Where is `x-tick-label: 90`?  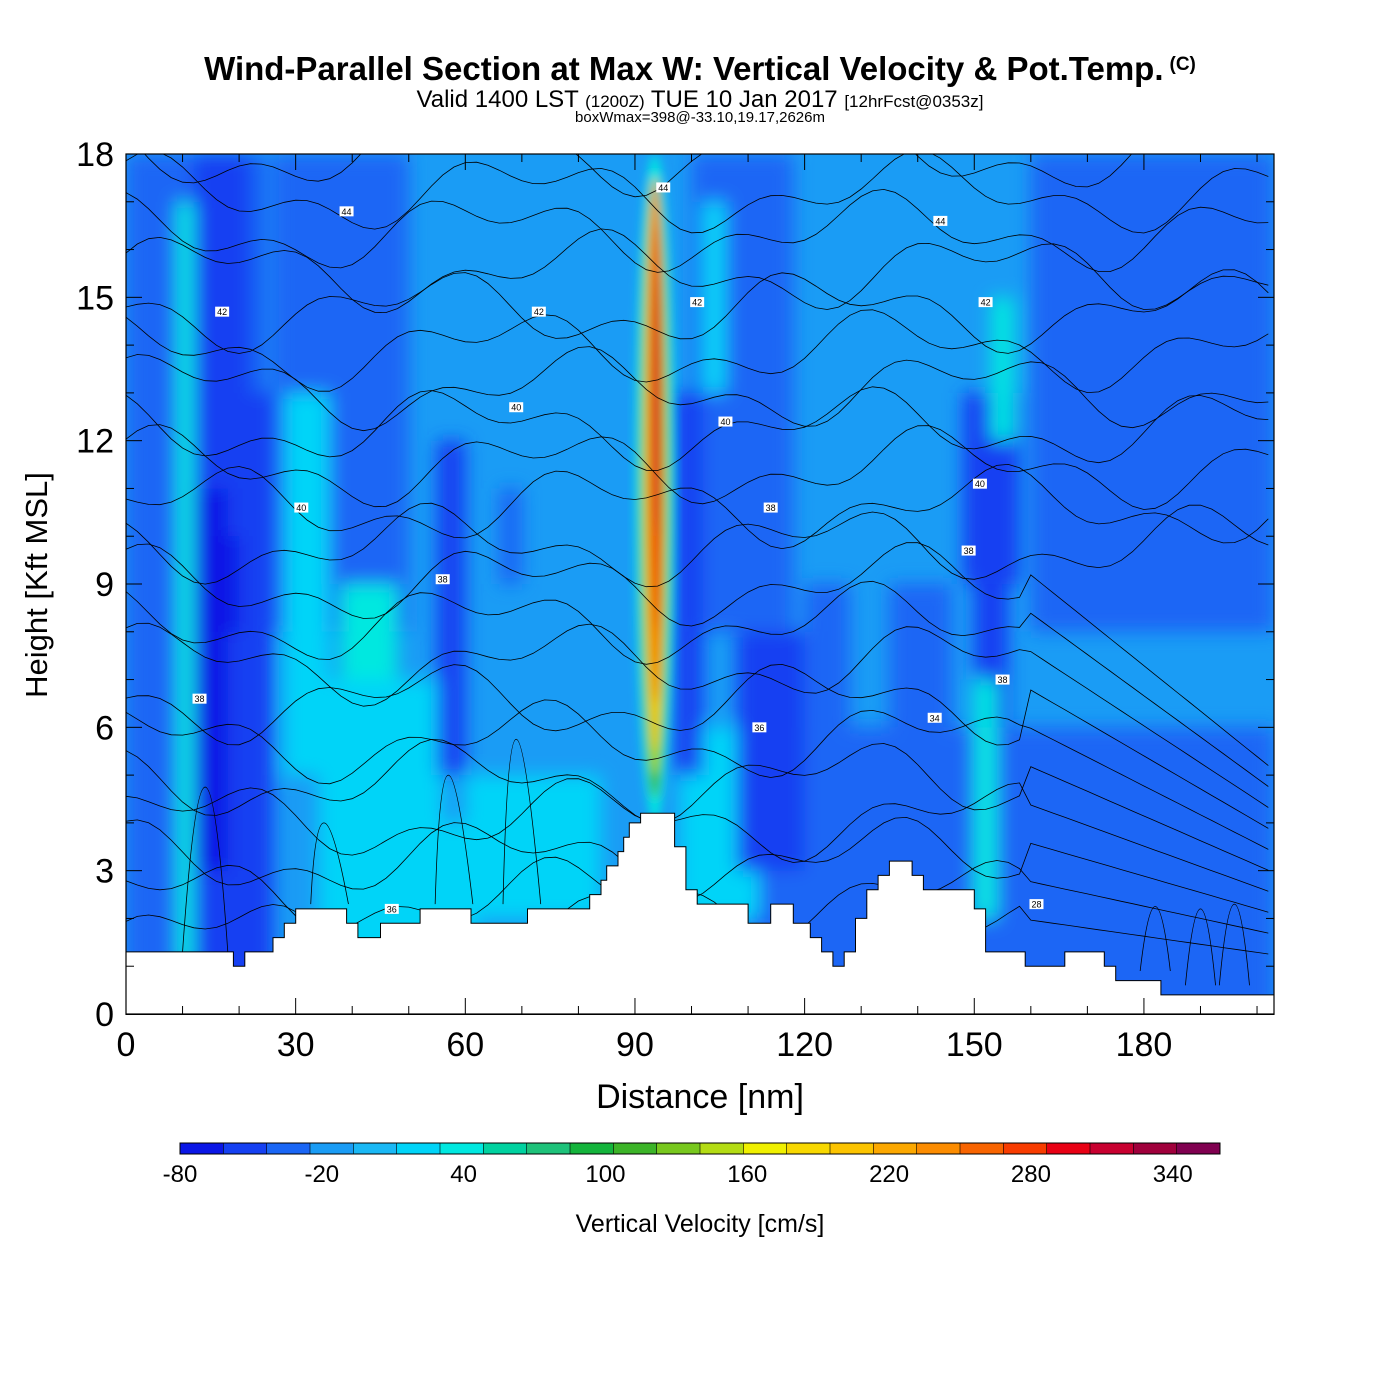 x-tick-label: 90 is located at coordinates (635, 1045).